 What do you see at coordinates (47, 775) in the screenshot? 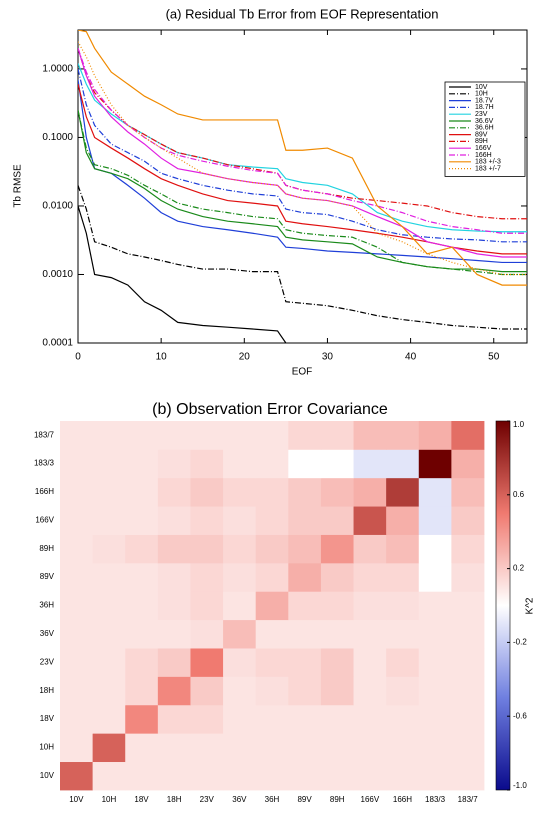
I see `y-tick-label: 10V` at bounding box center [47, 775].